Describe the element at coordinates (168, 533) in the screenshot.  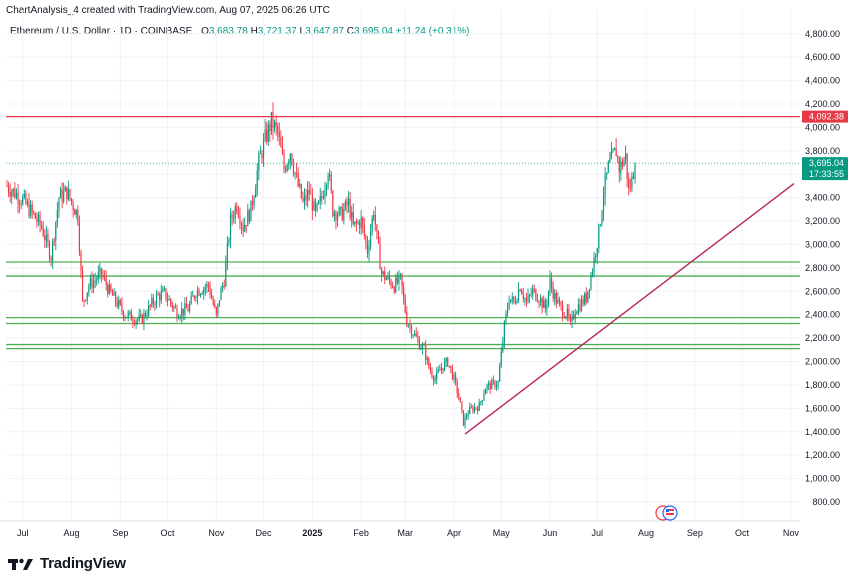
I see `time-tick-label: Oct` at that location.